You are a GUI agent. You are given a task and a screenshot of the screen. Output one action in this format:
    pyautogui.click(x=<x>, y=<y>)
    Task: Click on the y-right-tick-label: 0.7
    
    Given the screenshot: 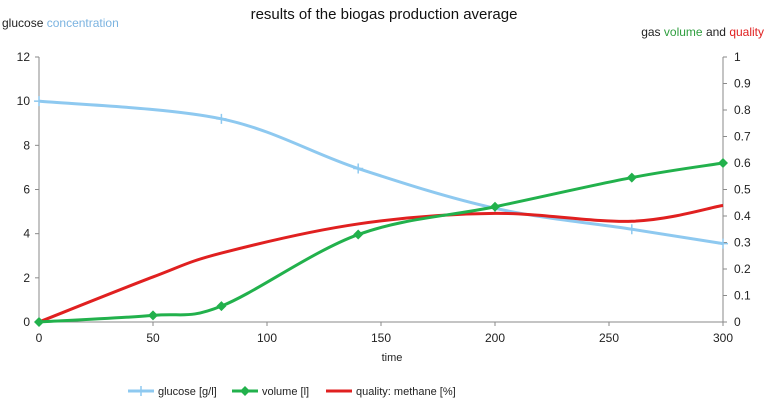 What is the action you would take?
    pyautogui.click(x=742, y=137)
    